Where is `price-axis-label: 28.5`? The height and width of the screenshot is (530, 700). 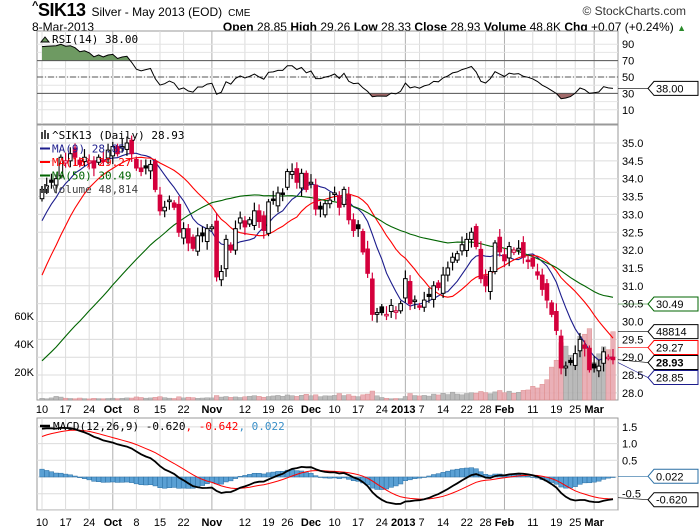
price-axis-label: 28.5 is located at coordinates (632, 376).